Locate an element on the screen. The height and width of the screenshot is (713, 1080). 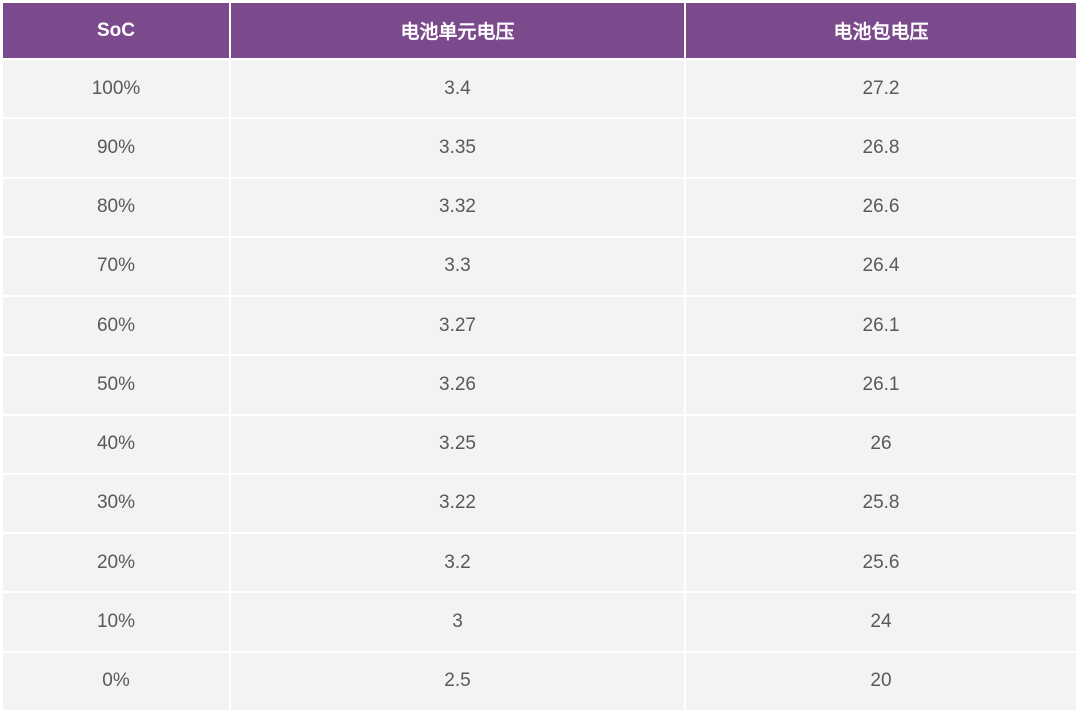
cell-pack-voltage: 26.8 is located at coordinates (881, 148).